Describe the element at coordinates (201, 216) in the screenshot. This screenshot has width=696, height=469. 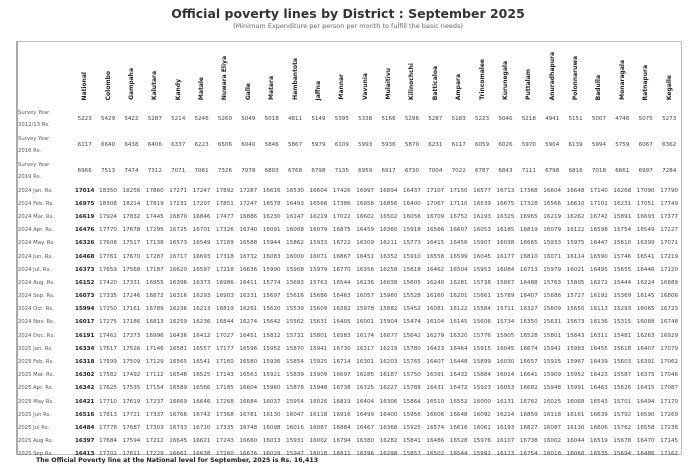
I see `district-value-cell: 16846` at that location.